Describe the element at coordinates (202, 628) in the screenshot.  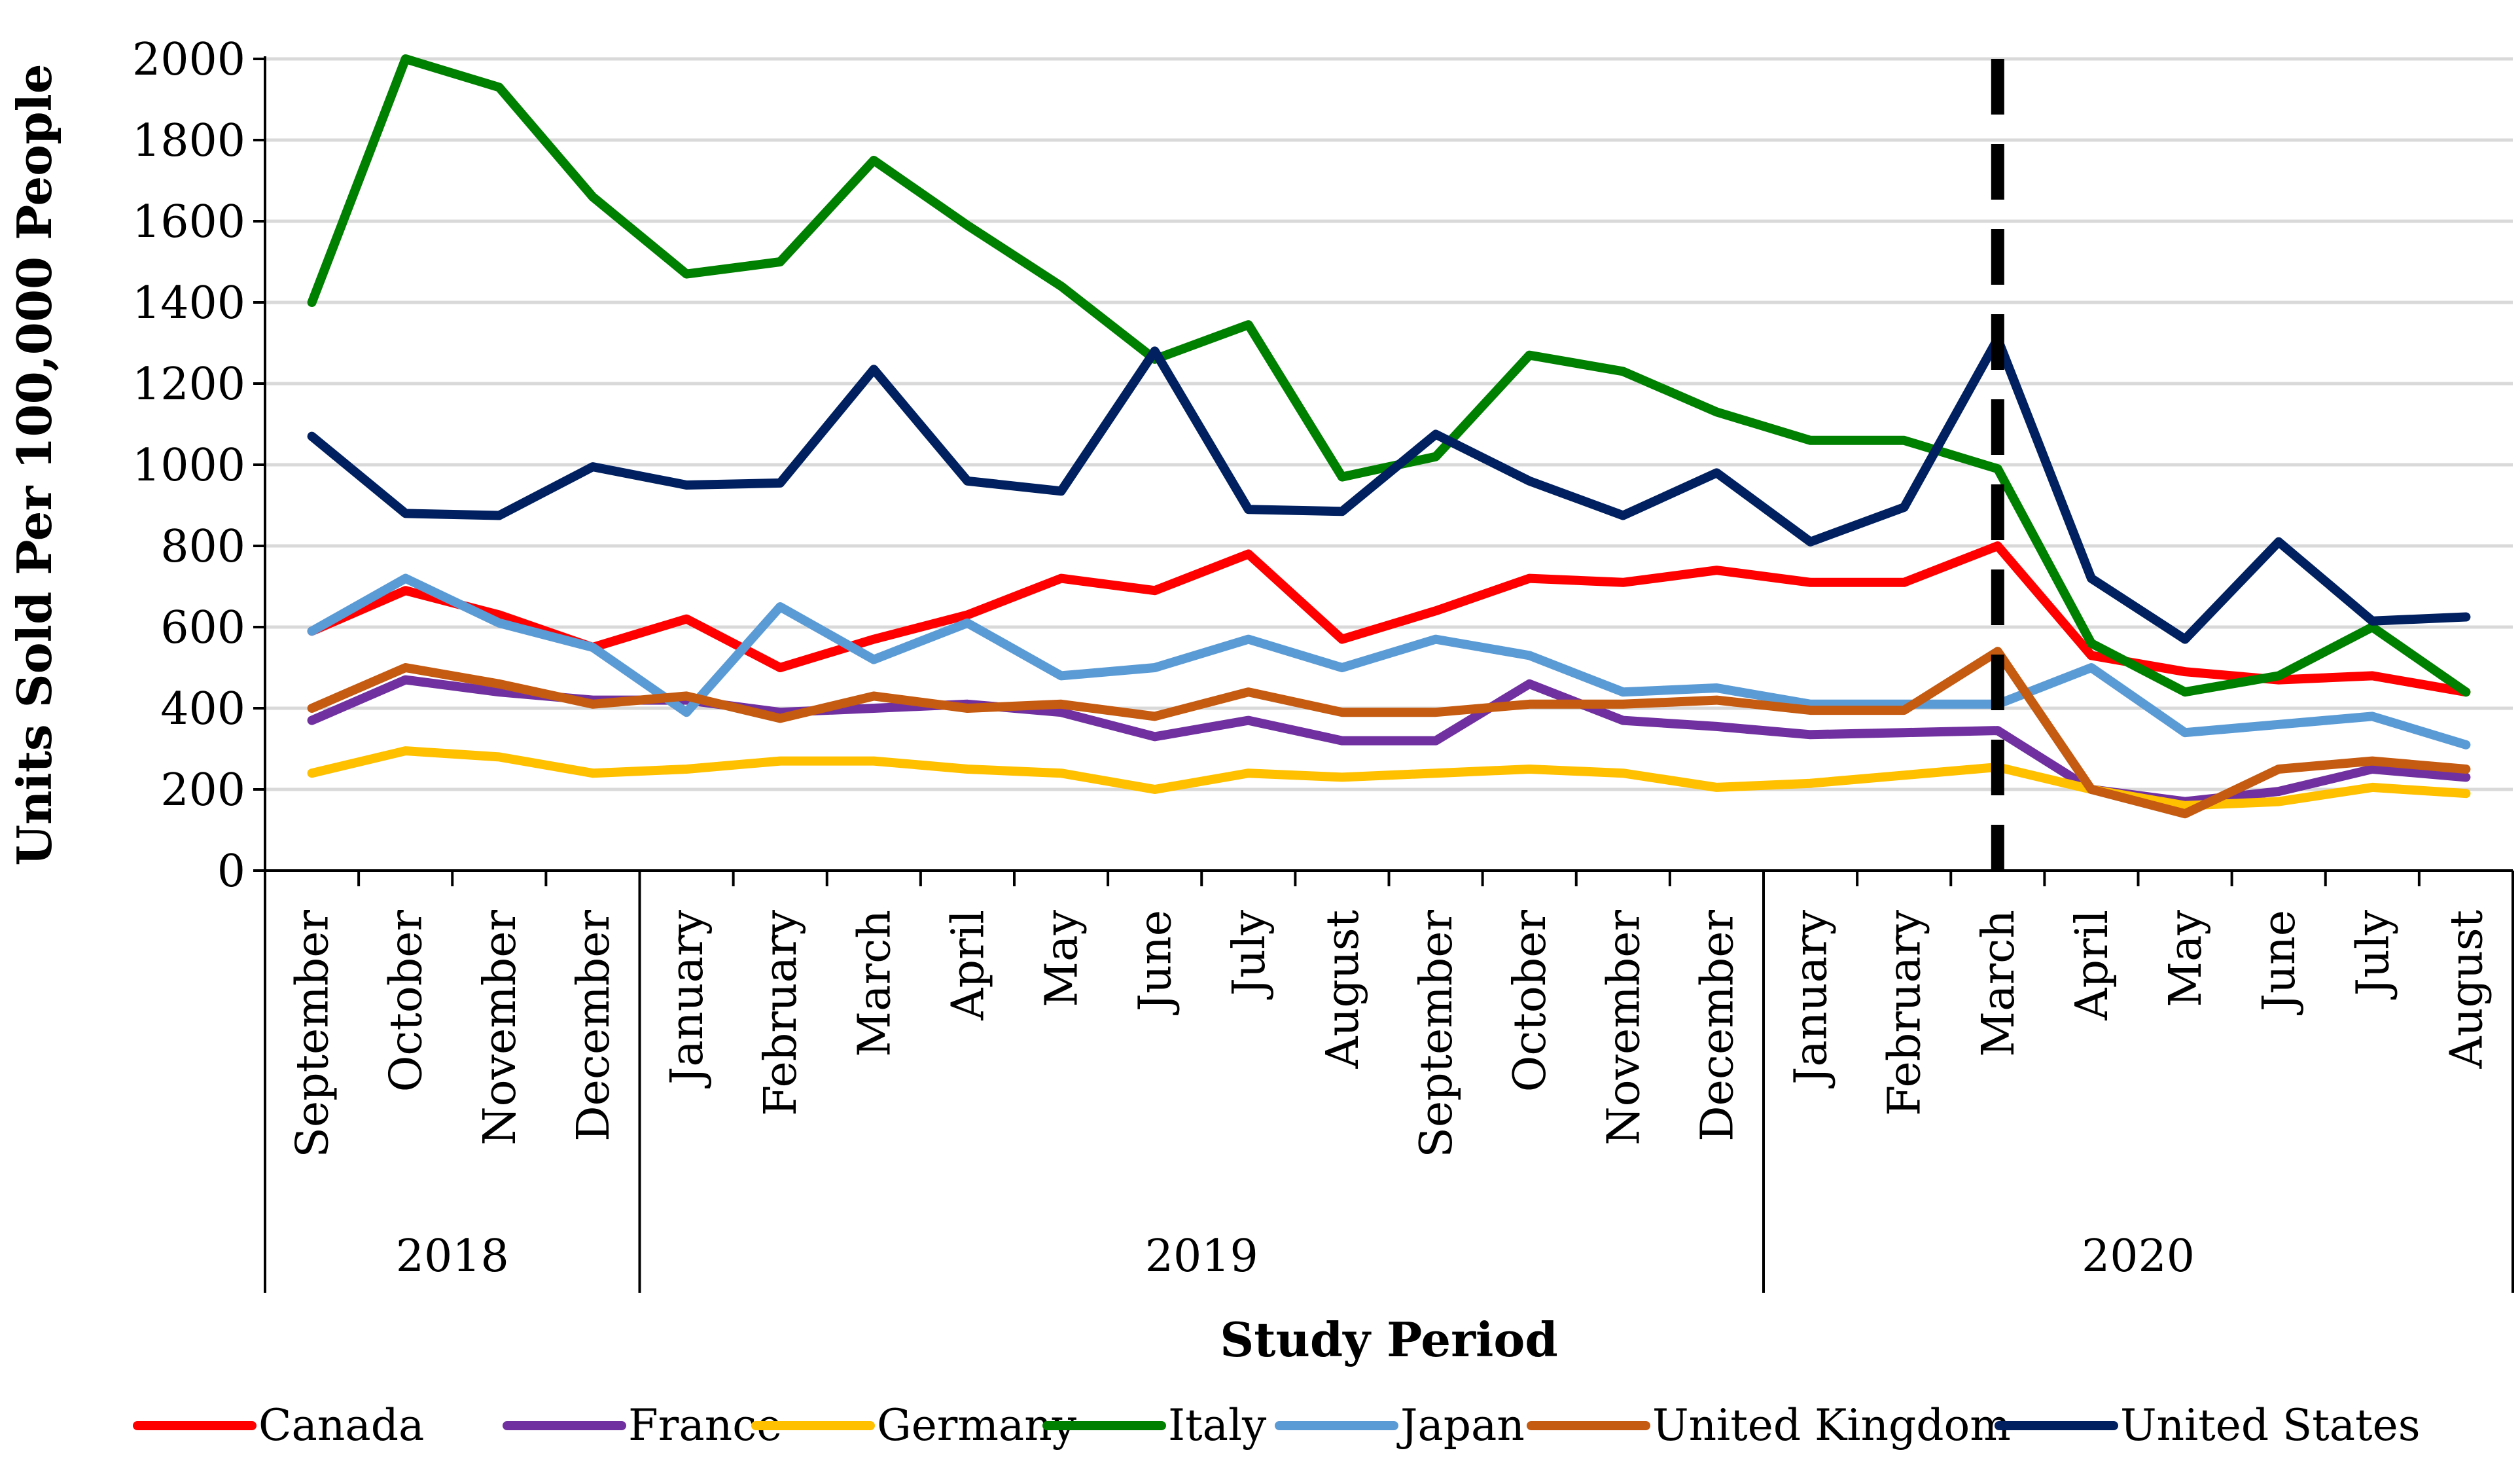
I see `y-tick-label: 600` at that location.